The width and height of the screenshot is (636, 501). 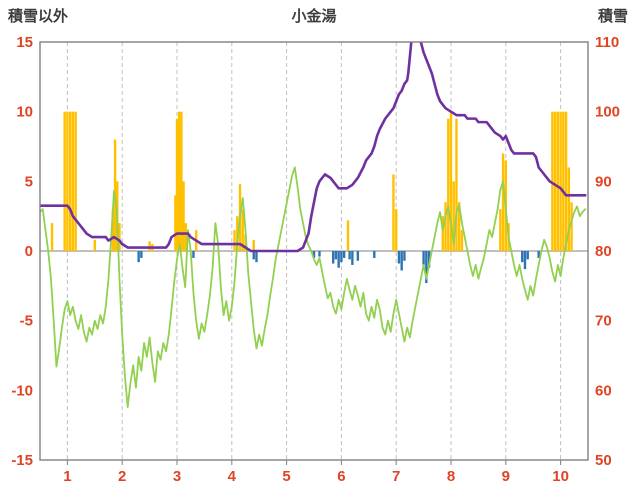 What do you see at coordinates (29, 181) in the screenshot?
I see `left-axis-tick-label: 5` at bounding box center [29, 181].